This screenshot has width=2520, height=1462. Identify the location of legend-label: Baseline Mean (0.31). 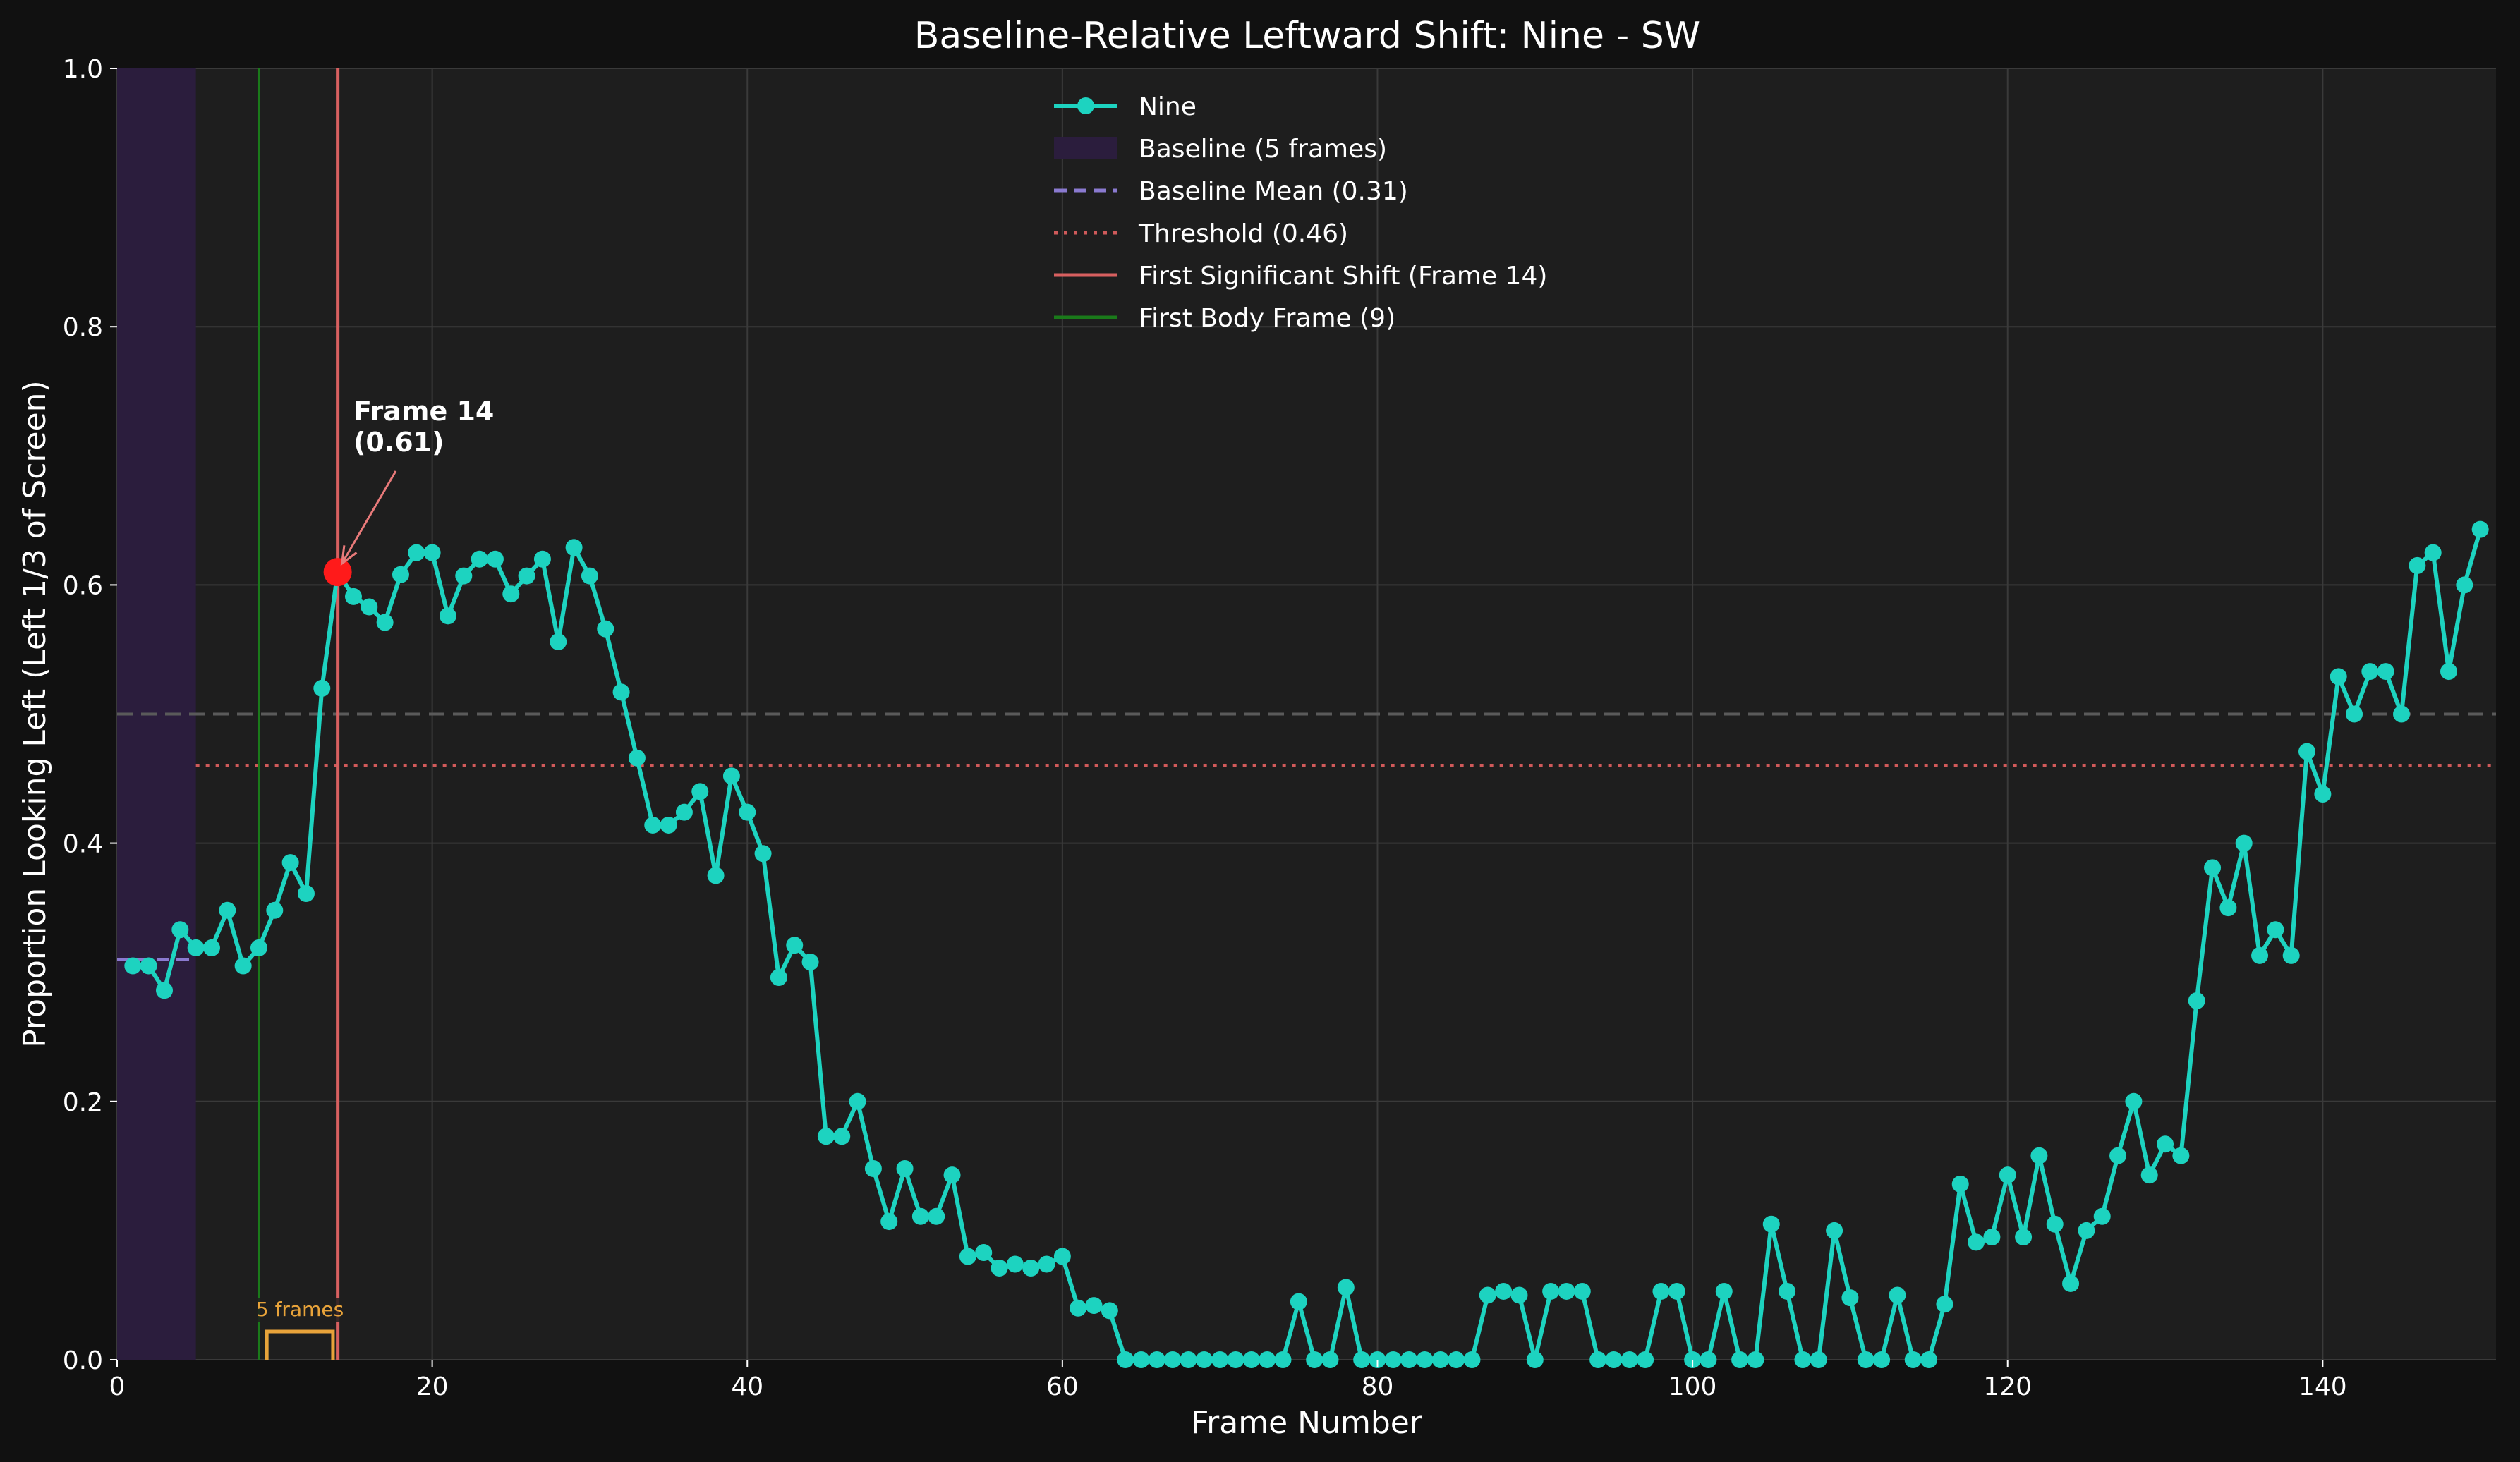
(1274, 191).